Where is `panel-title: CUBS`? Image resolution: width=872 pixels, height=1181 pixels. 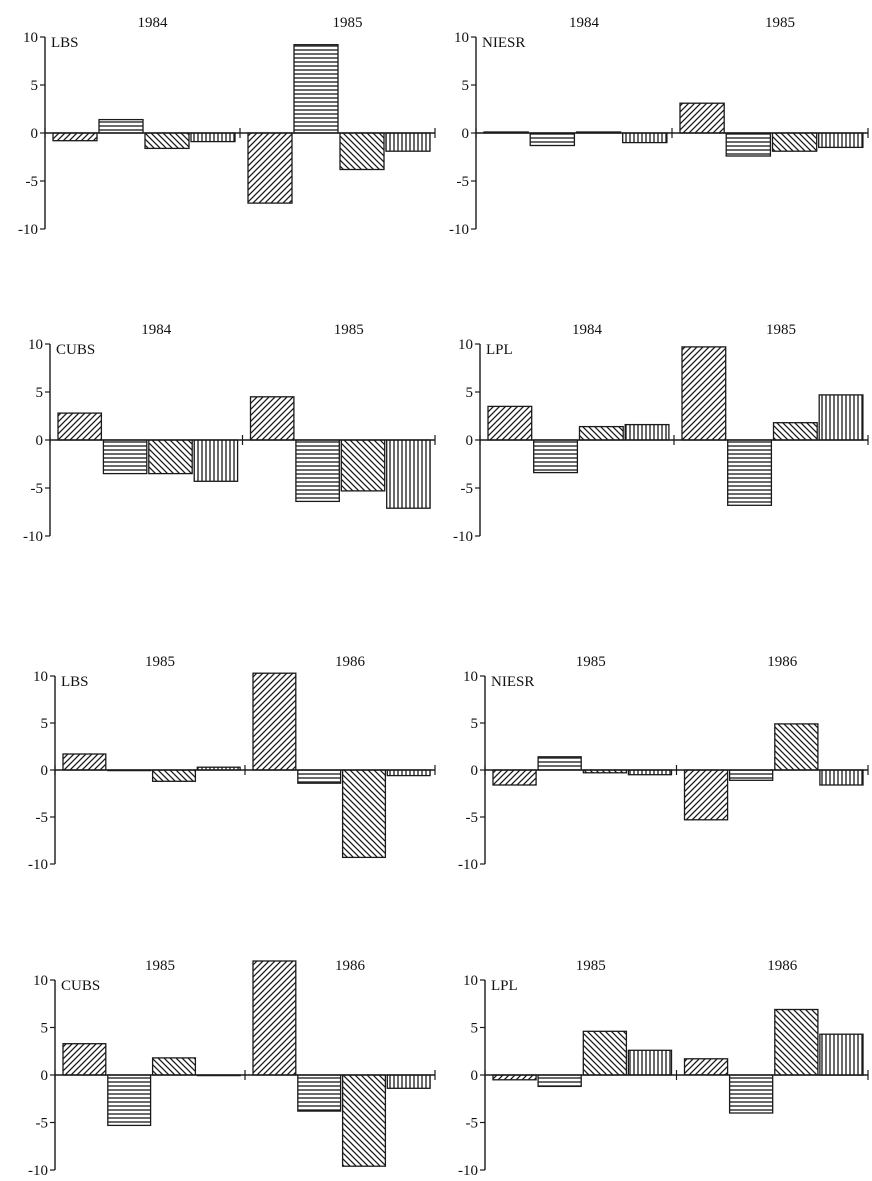 panel-title: CUBS is located at coordinates (80, 986).